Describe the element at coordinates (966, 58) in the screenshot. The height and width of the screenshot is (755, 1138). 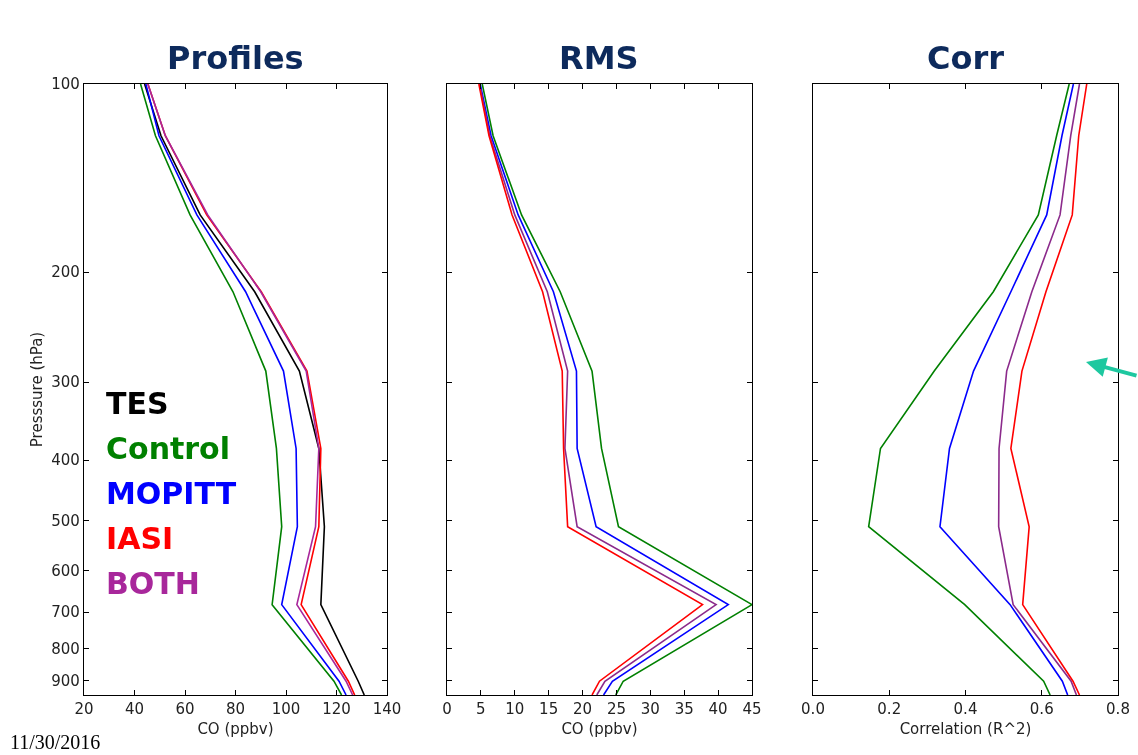
I see `chart-title: Corr` at that location.